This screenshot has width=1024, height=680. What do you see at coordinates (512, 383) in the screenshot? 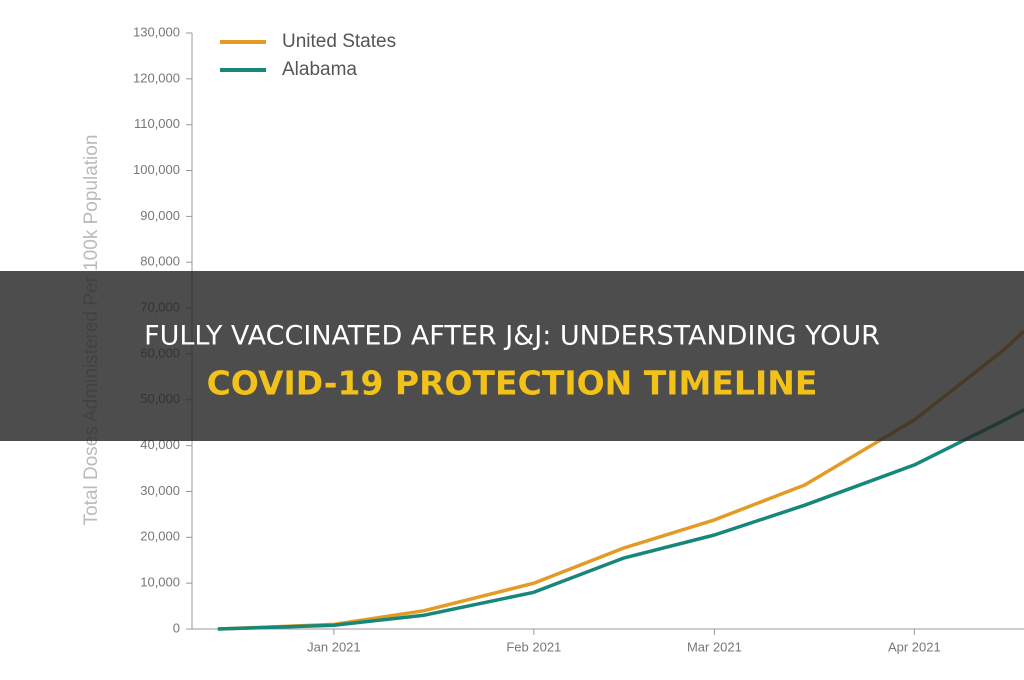
I see `banner-line-2: COVID-19 PROTECTION TIMELINE` at bounding box center [512, 383].